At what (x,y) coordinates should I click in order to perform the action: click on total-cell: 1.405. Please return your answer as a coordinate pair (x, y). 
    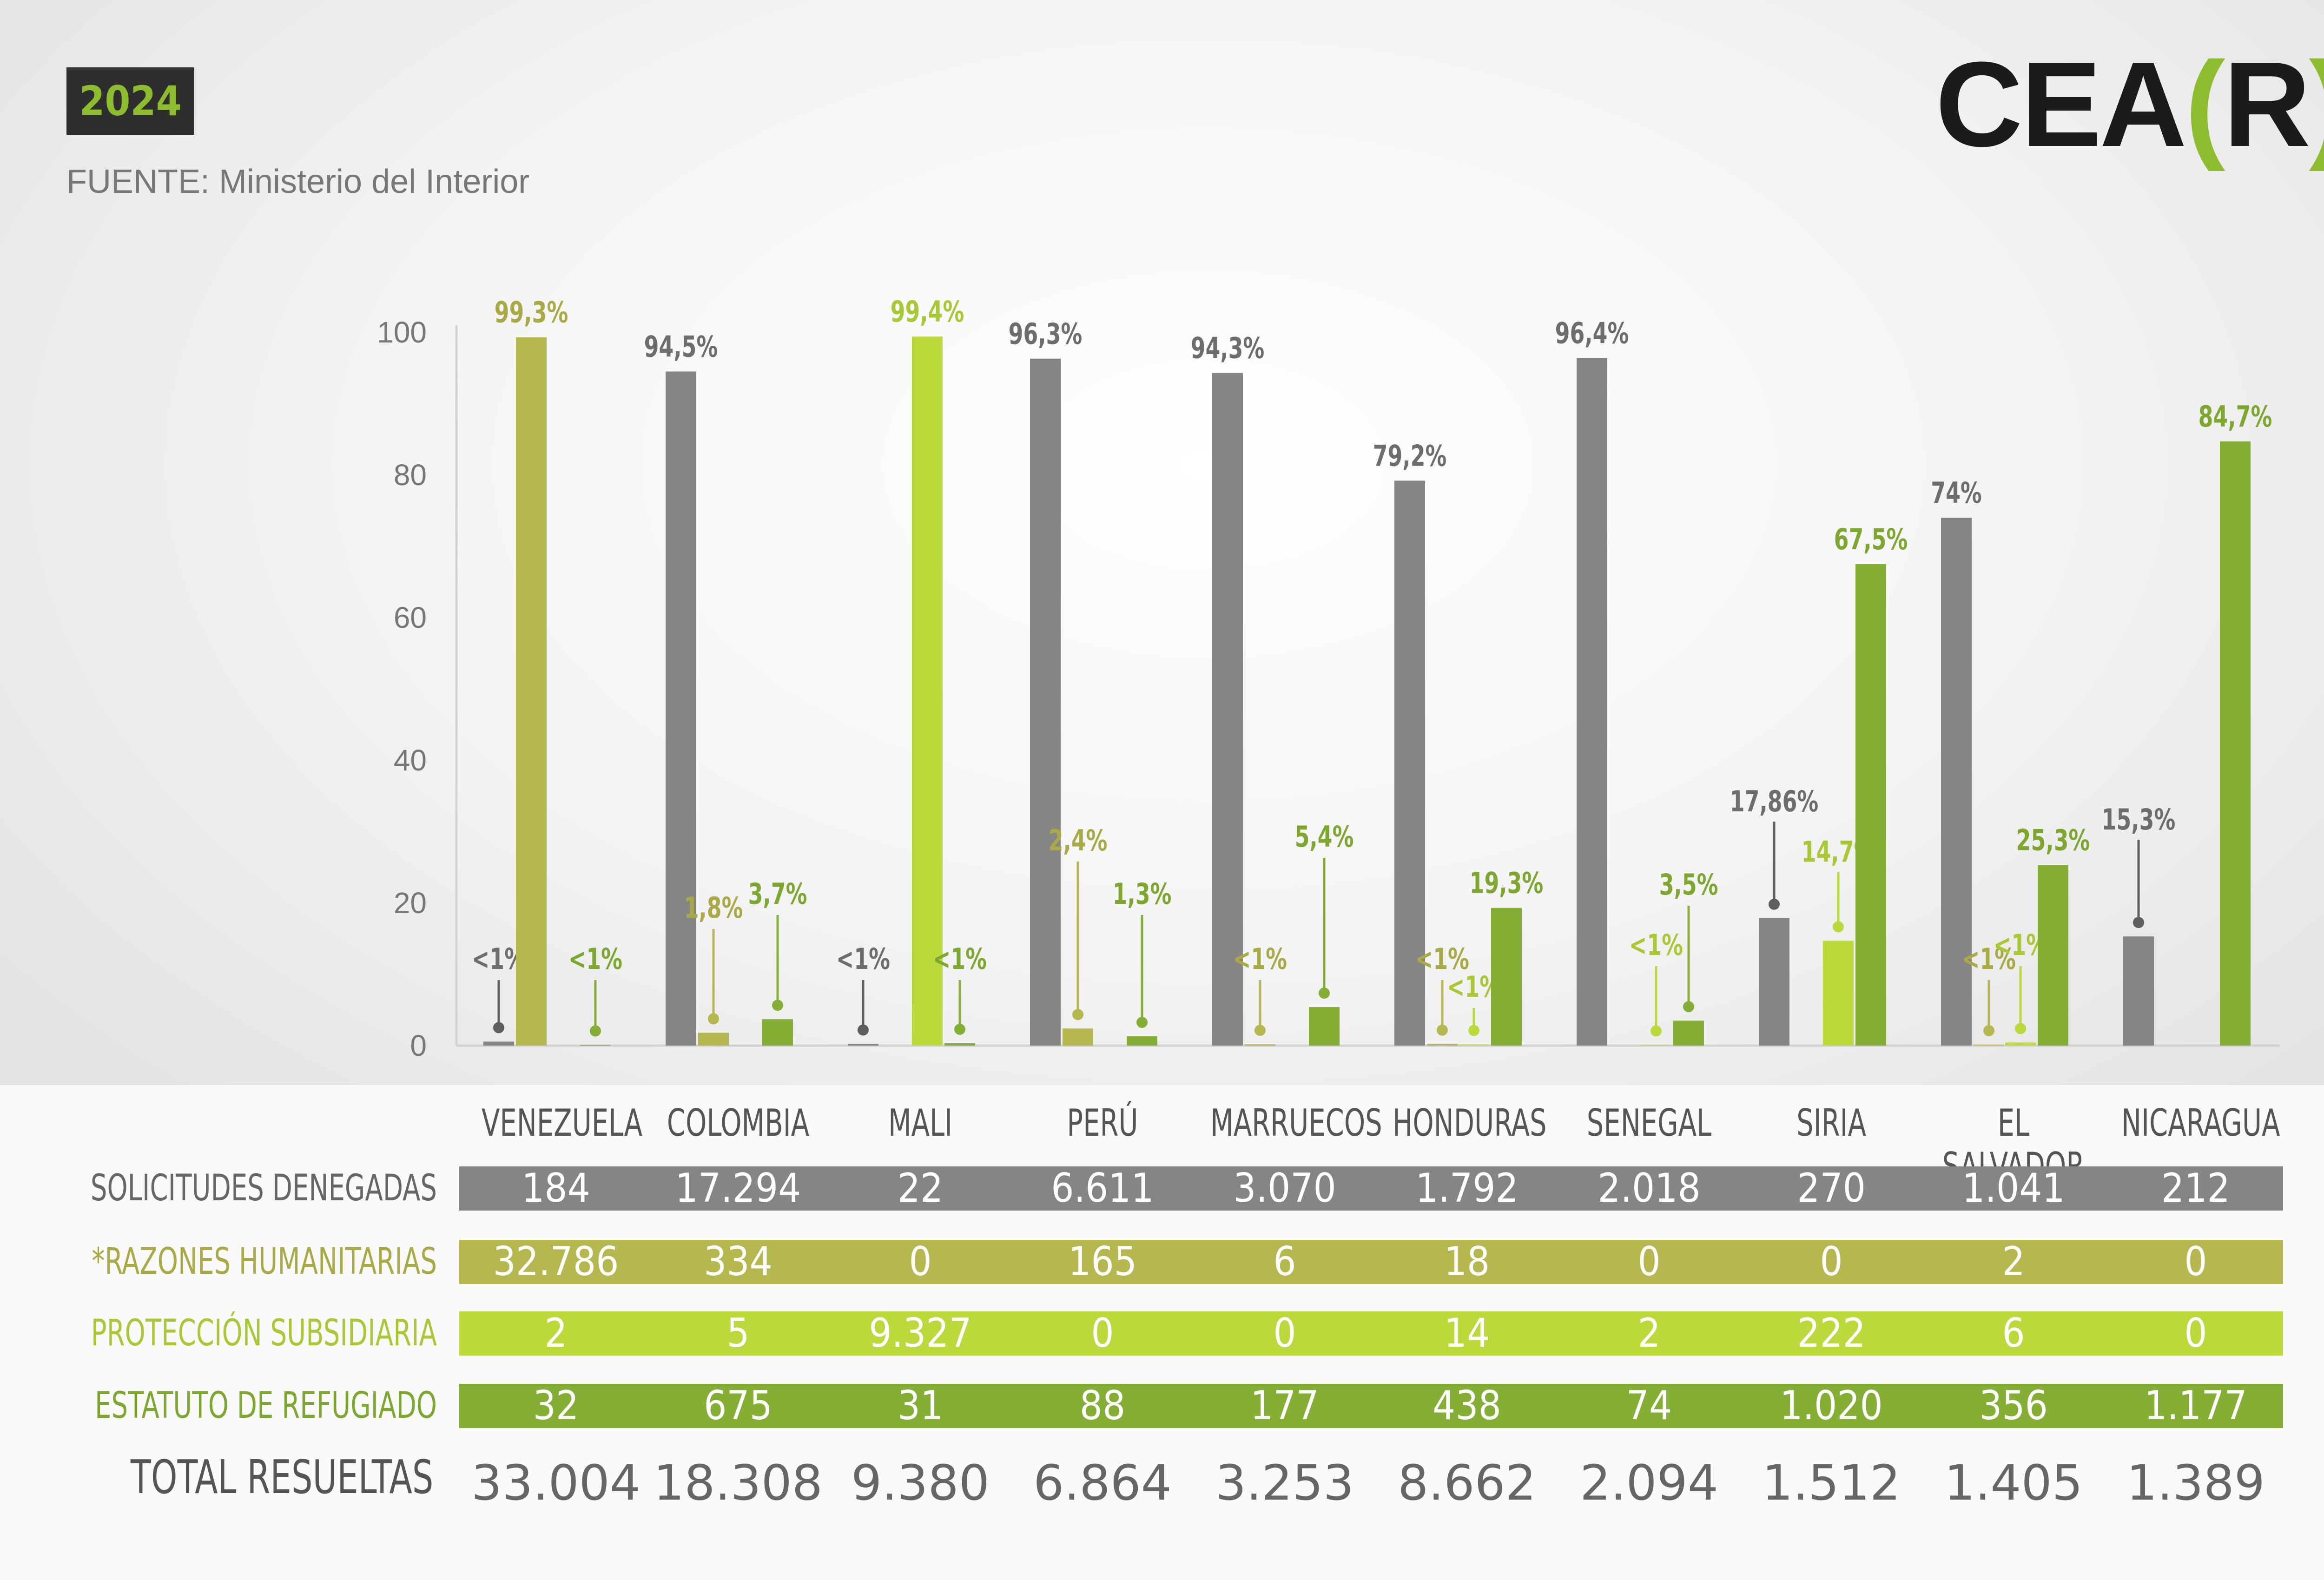
    Looking at the image, I should click on (2013, 1483).